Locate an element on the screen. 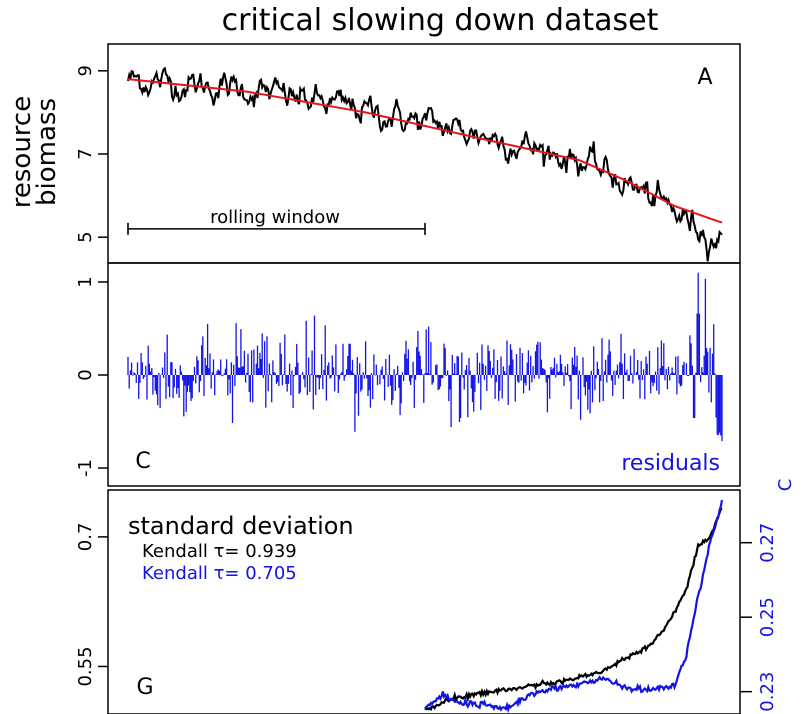 This screenshot has width=803, height=714. panel-g-right-ytick-label: 0.27 is located at coordinates (767, 543).